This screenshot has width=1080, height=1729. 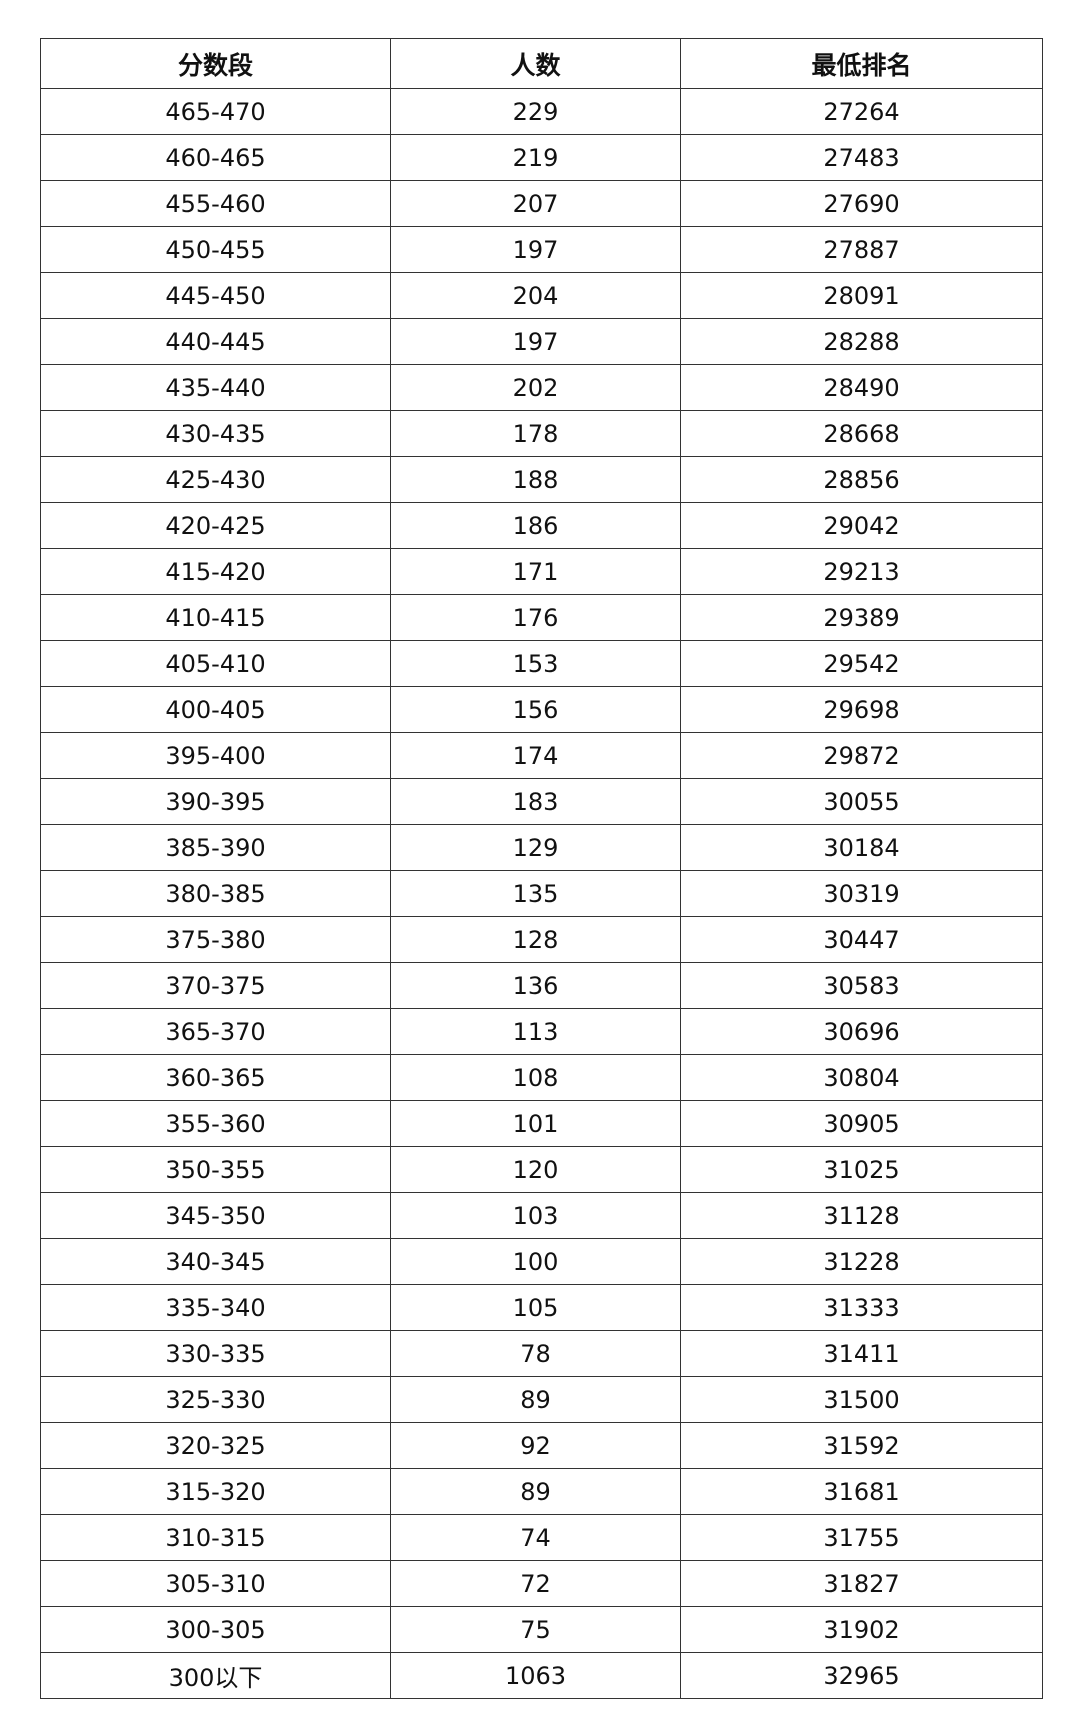 I want to click on count-cell: 186, so click(x=535, y=525).